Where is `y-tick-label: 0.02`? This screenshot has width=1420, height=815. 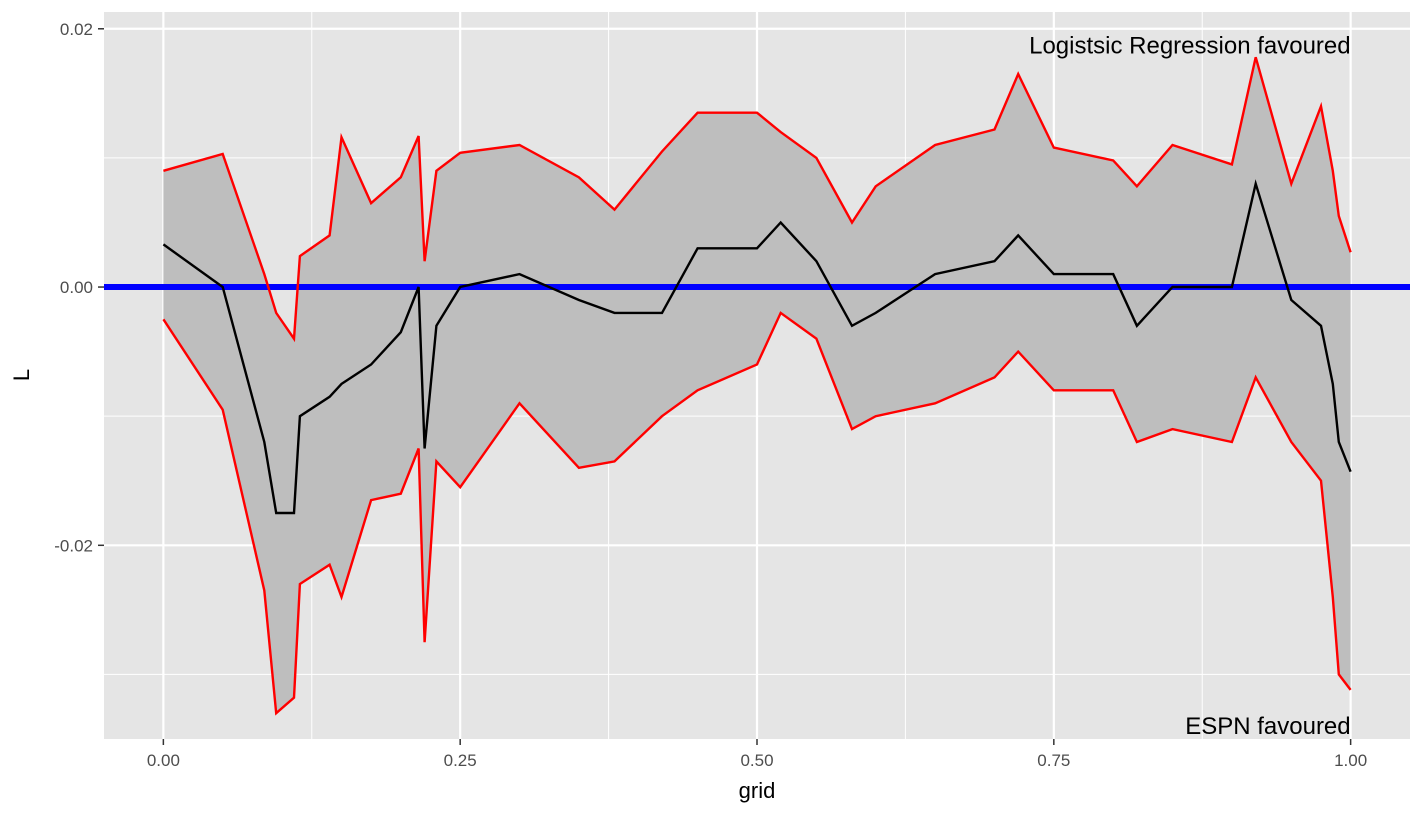 y-tick-label: 0.02 is located at coordinates (76, 29).